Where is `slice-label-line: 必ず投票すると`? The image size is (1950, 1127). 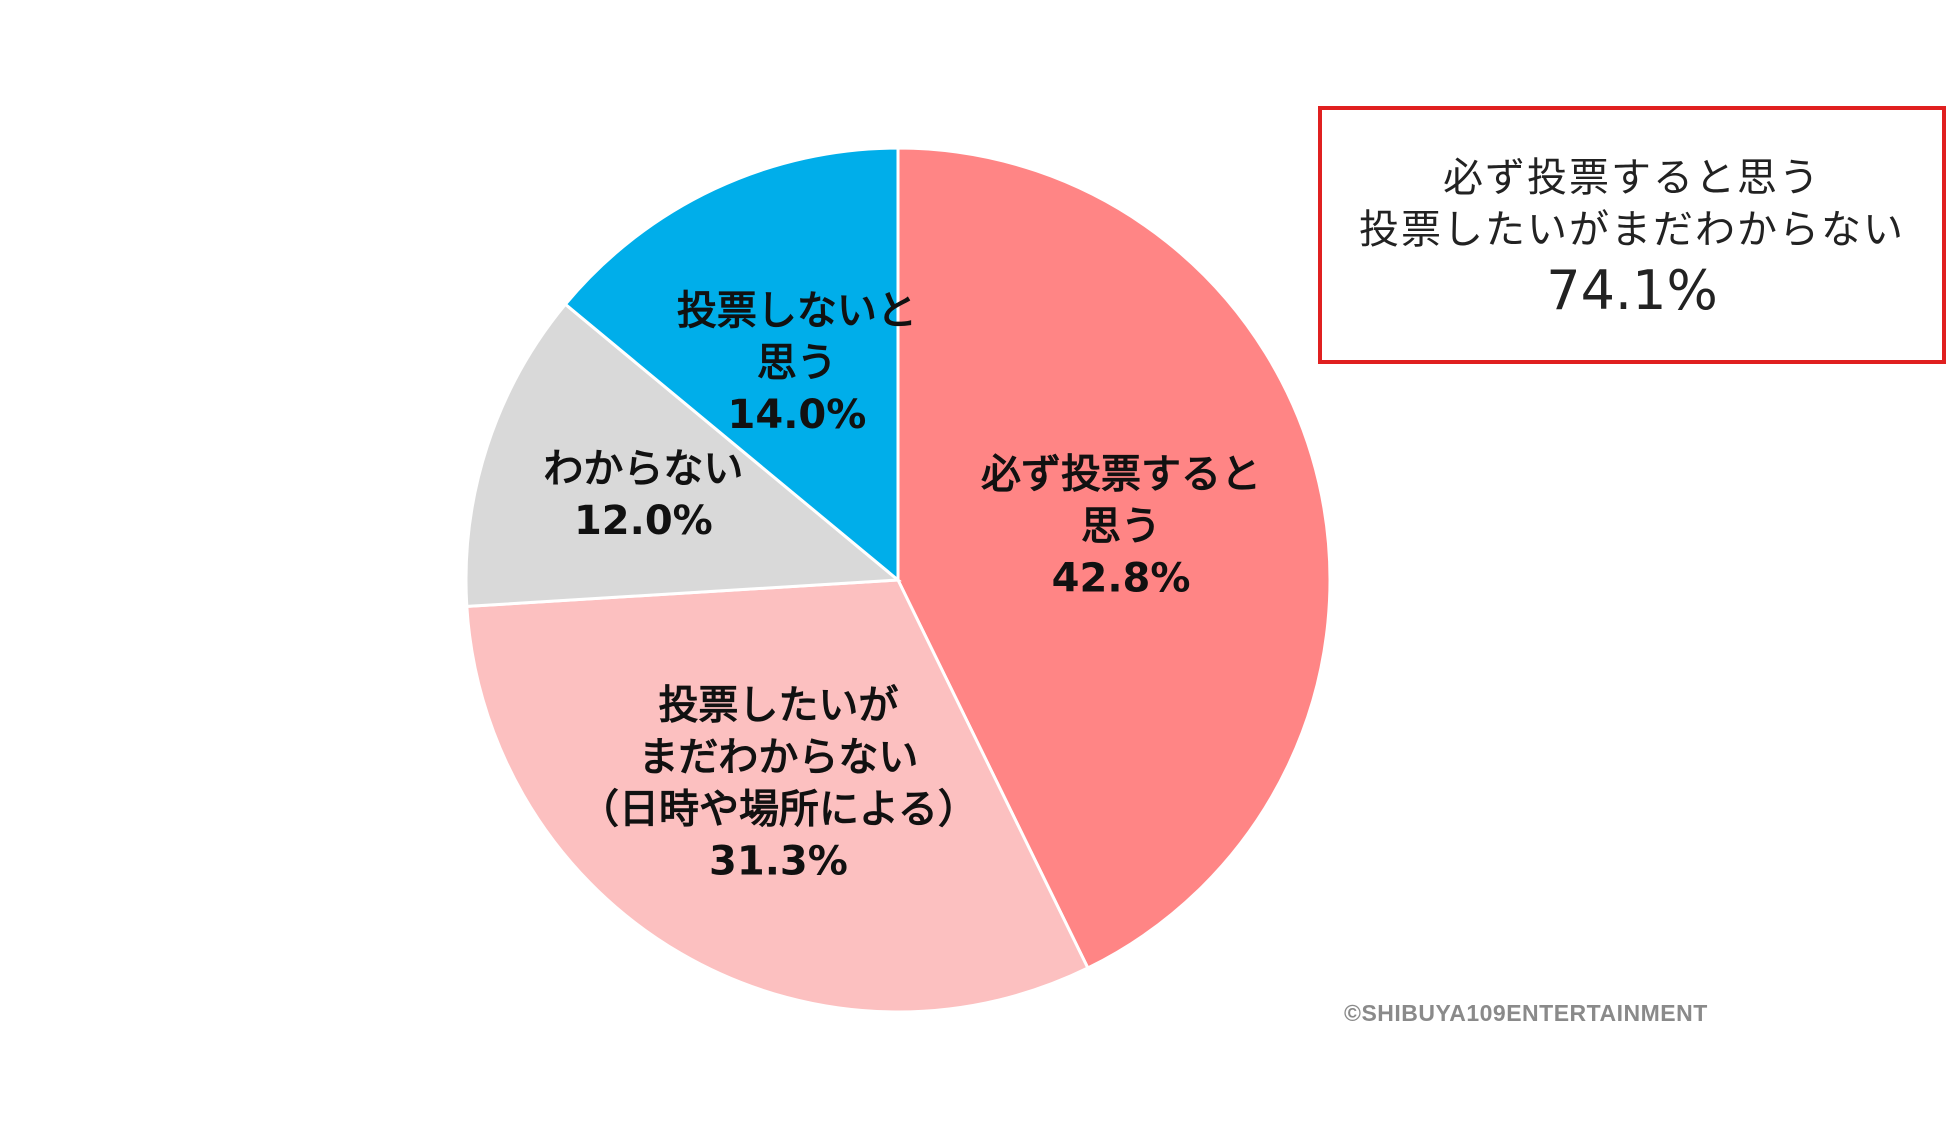
slice-label-line: 必ず投票すると is located at coordinates (1121, 474).